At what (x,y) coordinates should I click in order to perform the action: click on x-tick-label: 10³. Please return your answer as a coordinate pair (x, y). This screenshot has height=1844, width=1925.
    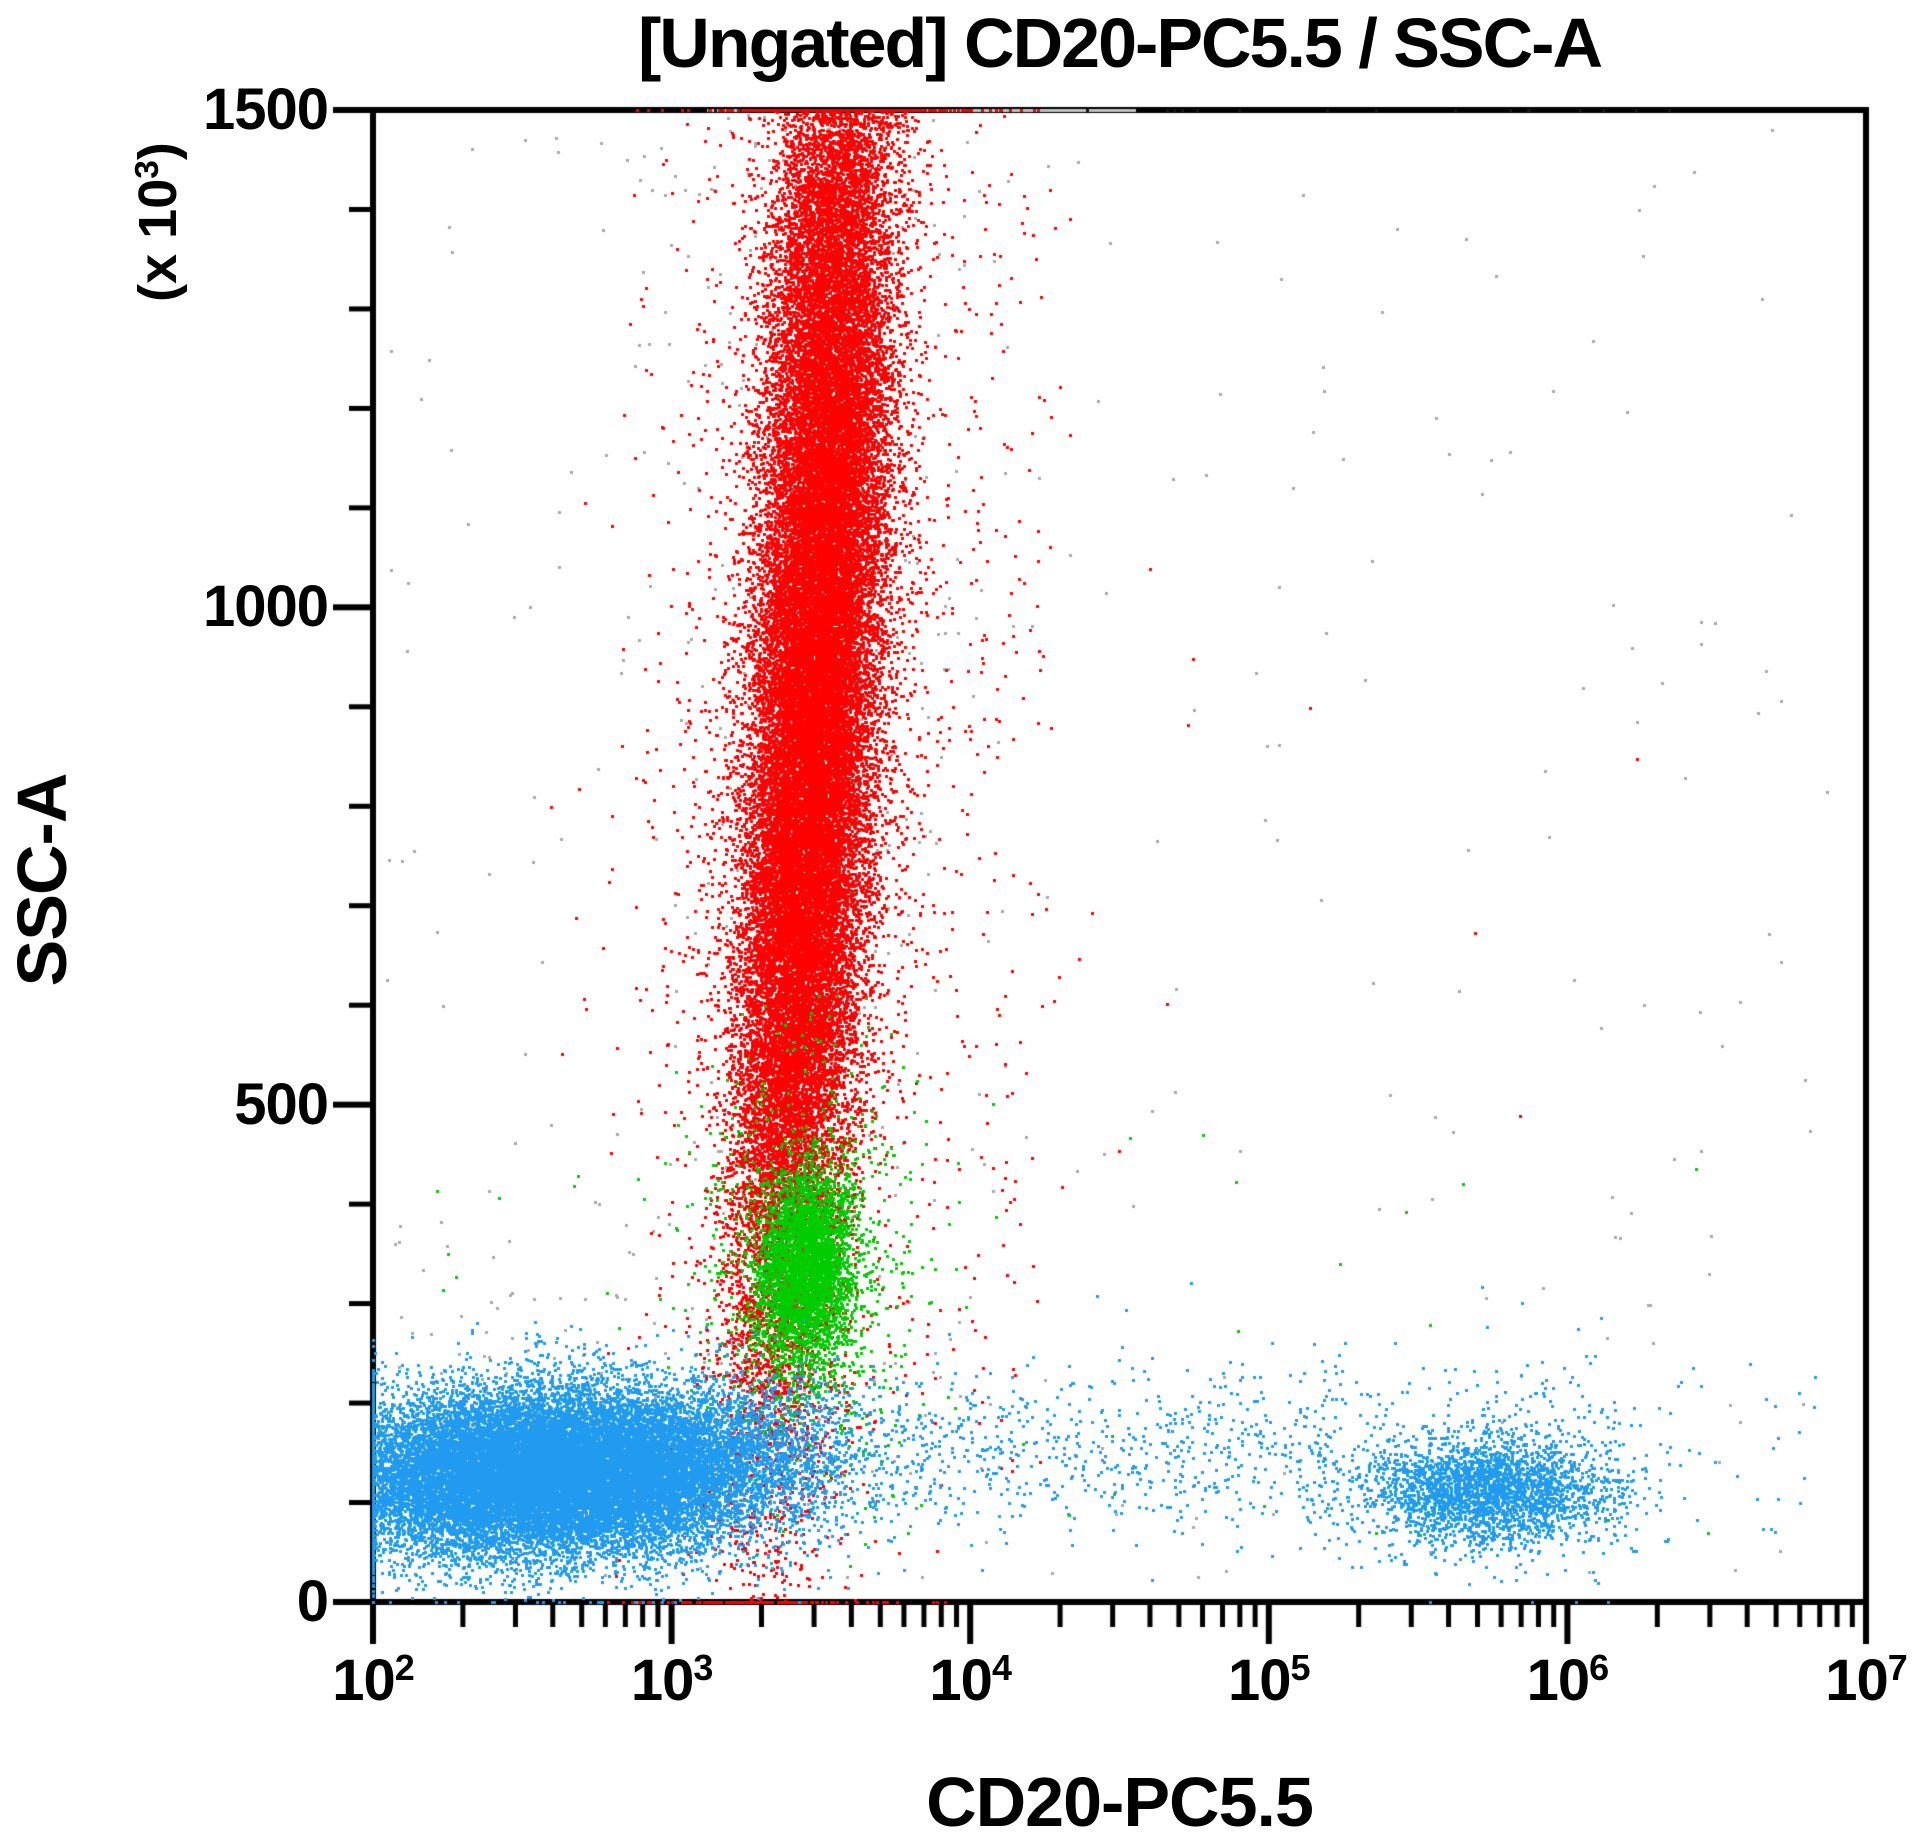
    Looking at the image, I should click on (672, 1680).